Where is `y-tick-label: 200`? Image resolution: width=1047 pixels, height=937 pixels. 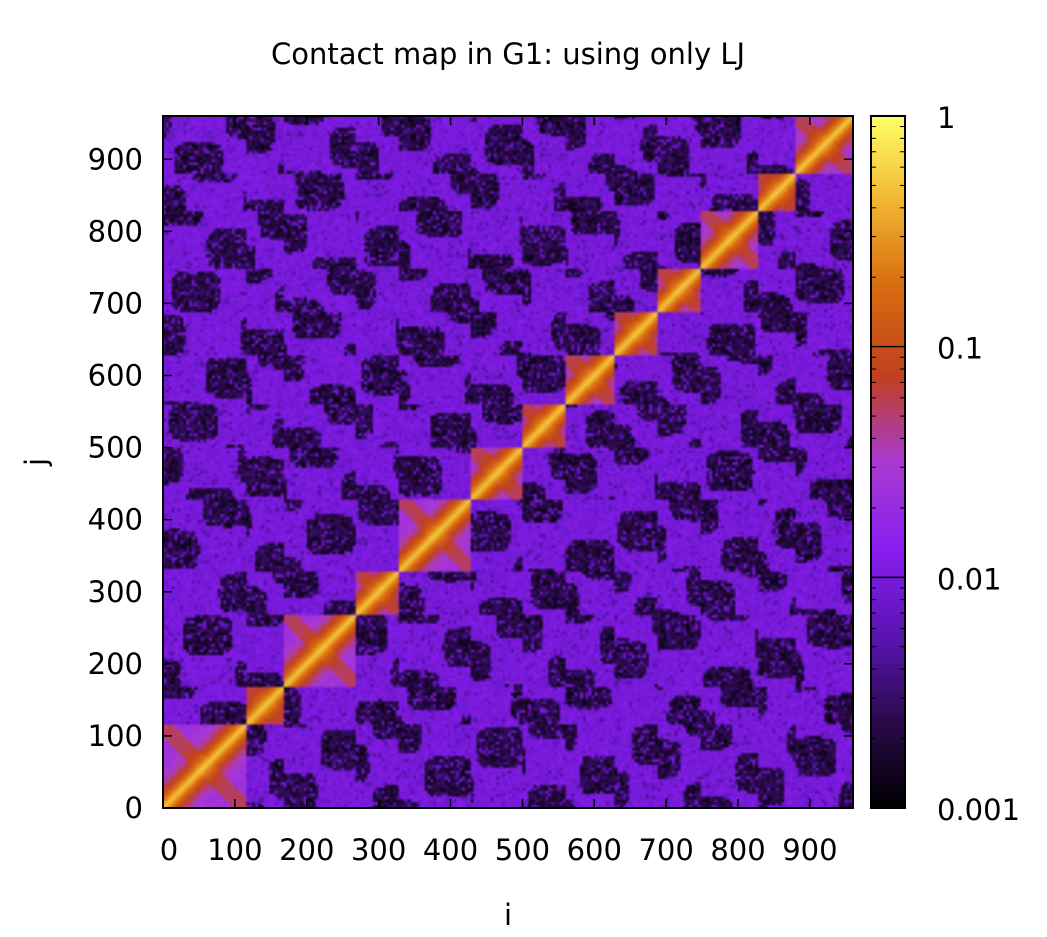
y-tick-label: 200 is located at coordinates (115, 664).